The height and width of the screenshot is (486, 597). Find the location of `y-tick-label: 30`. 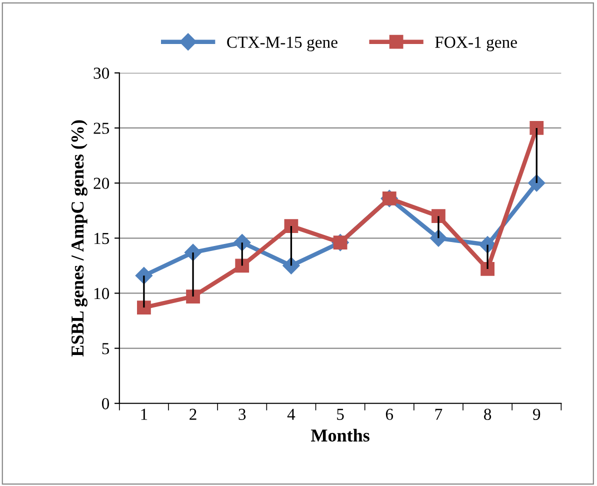

y-tick-label: 30 is located at coordinates (102, 73).